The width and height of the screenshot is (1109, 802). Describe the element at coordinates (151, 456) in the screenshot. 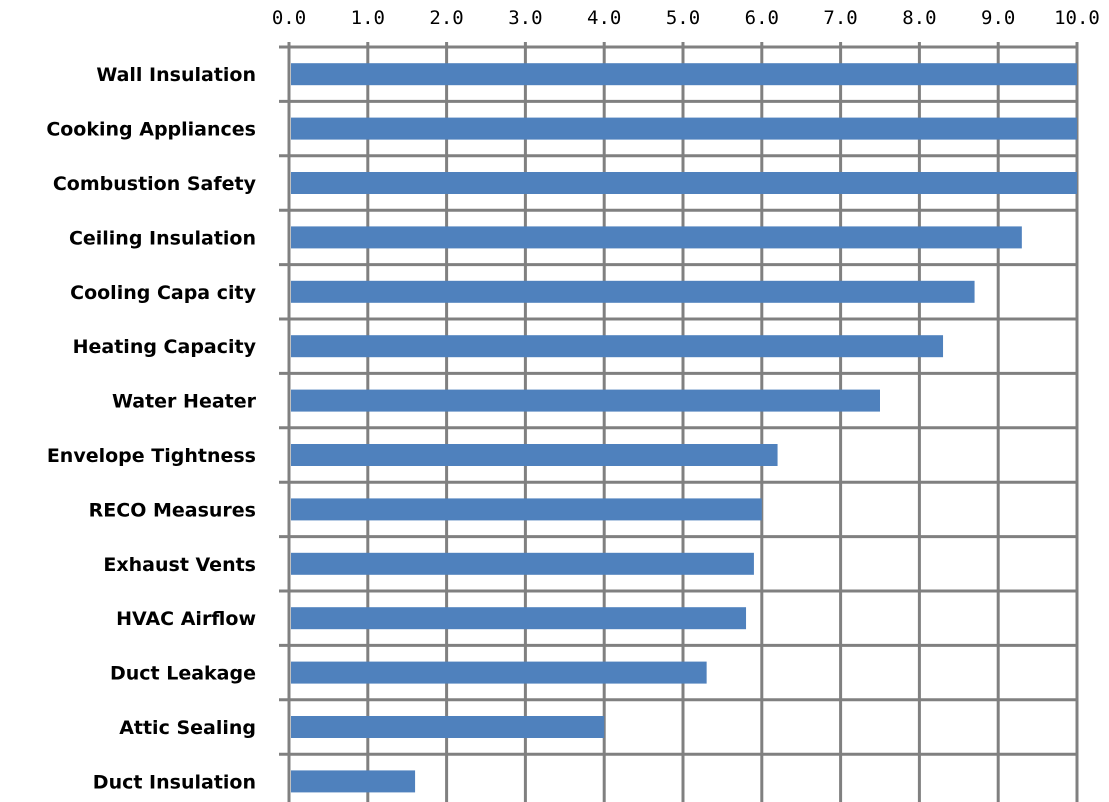

I see `category-label: Envelope Tightness` at that location.